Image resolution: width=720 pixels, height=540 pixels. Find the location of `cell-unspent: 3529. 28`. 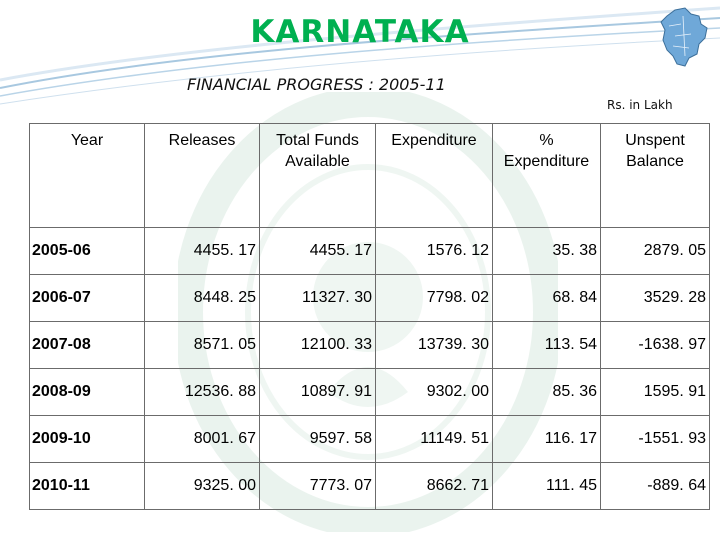

cell-unspent: 3529. 28 is located at coordinates (655, 298).